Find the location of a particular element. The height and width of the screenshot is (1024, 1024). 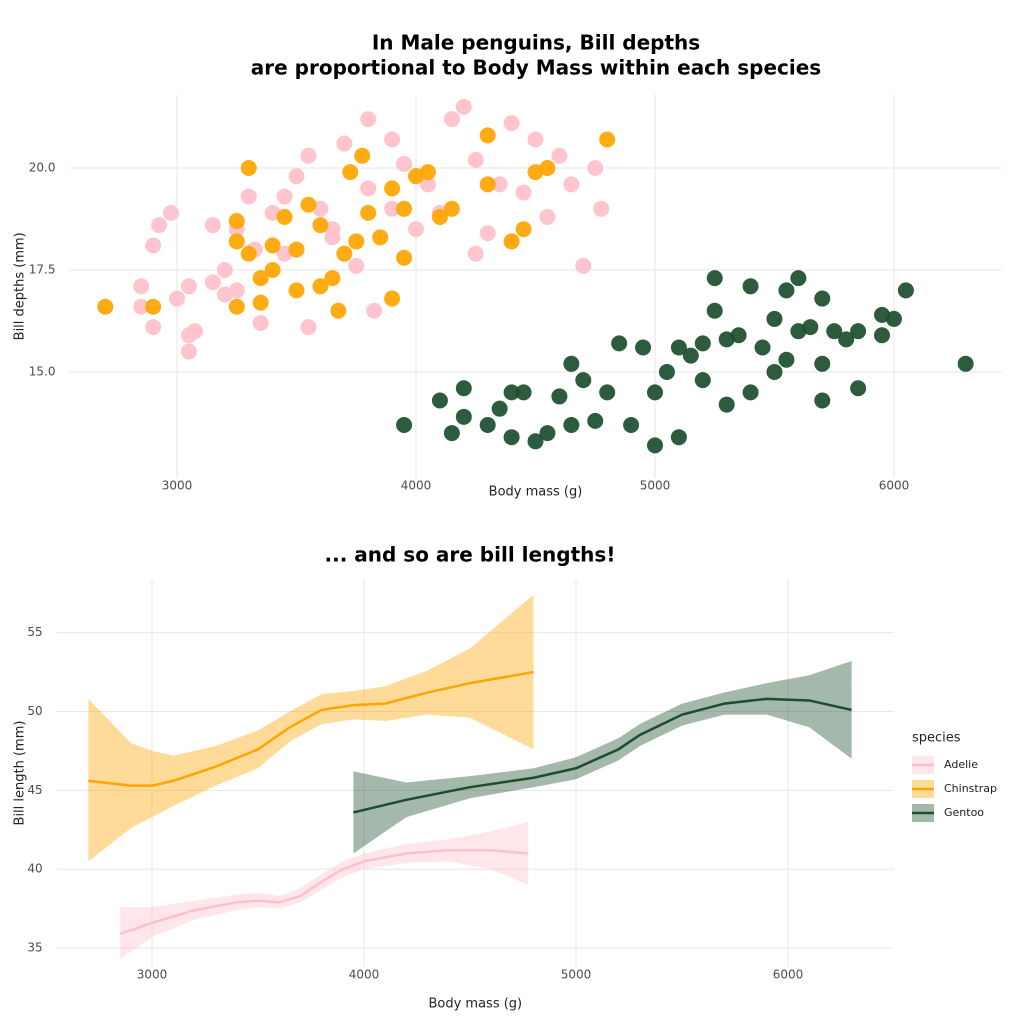

y-axis-label: Bill length (mm) is located at coordinates (20, 773).